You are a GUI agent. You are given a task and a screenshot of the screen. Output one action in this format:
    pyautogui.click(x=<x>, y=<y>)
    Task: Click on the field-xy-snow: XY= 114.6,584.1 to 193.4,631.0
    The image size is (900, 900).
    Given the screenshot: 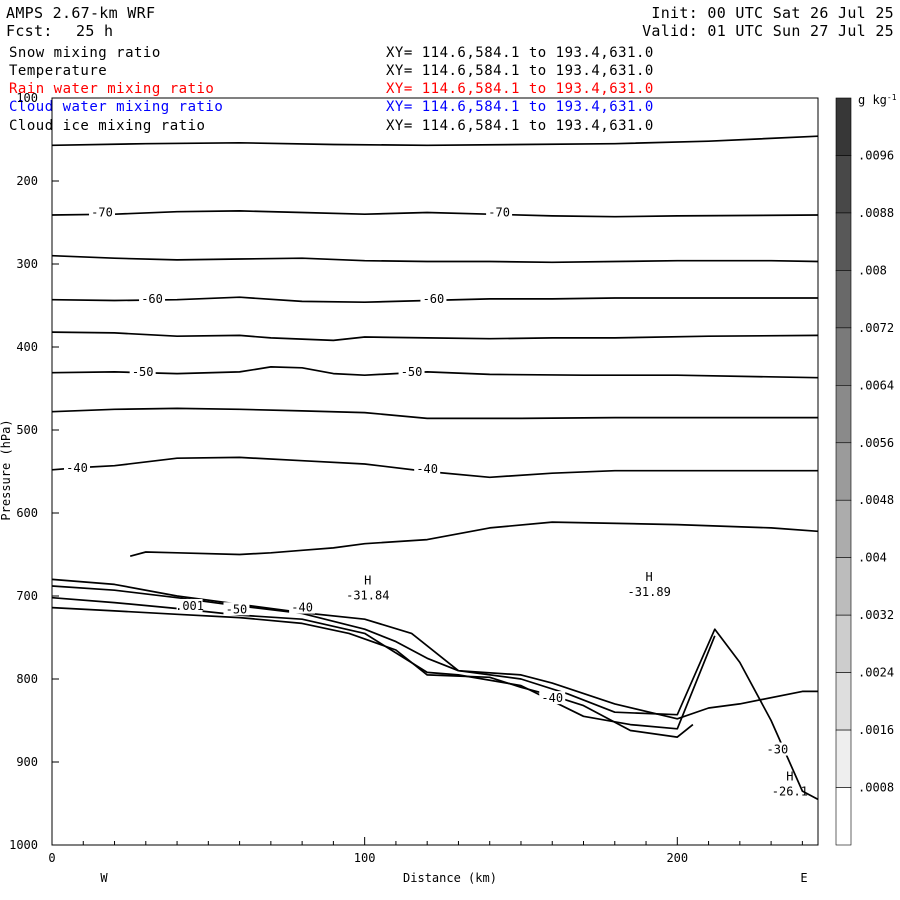 What is the action you would take?
    pyautogui.click(x=520, y=53)
    